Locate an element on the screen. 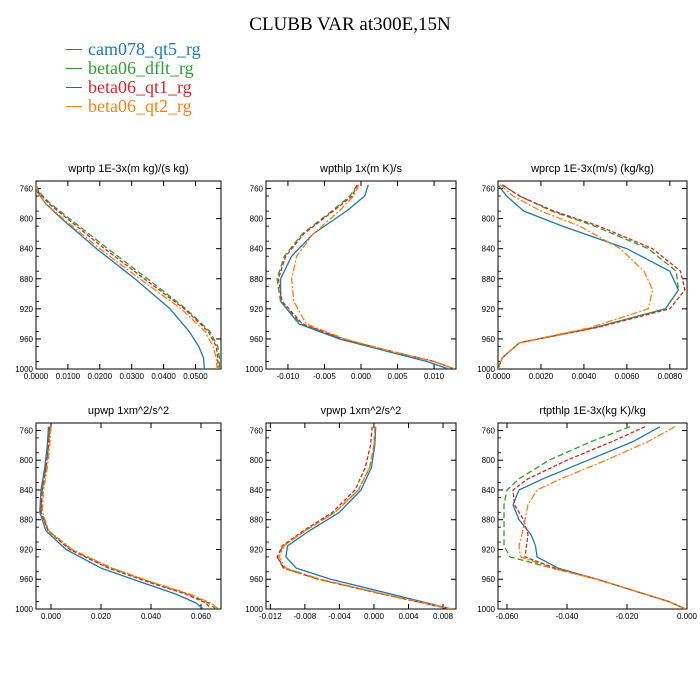 This screenshot has width=700, height=700. y-tick-label-5-1: 800 is located at coordinates (489, 460).